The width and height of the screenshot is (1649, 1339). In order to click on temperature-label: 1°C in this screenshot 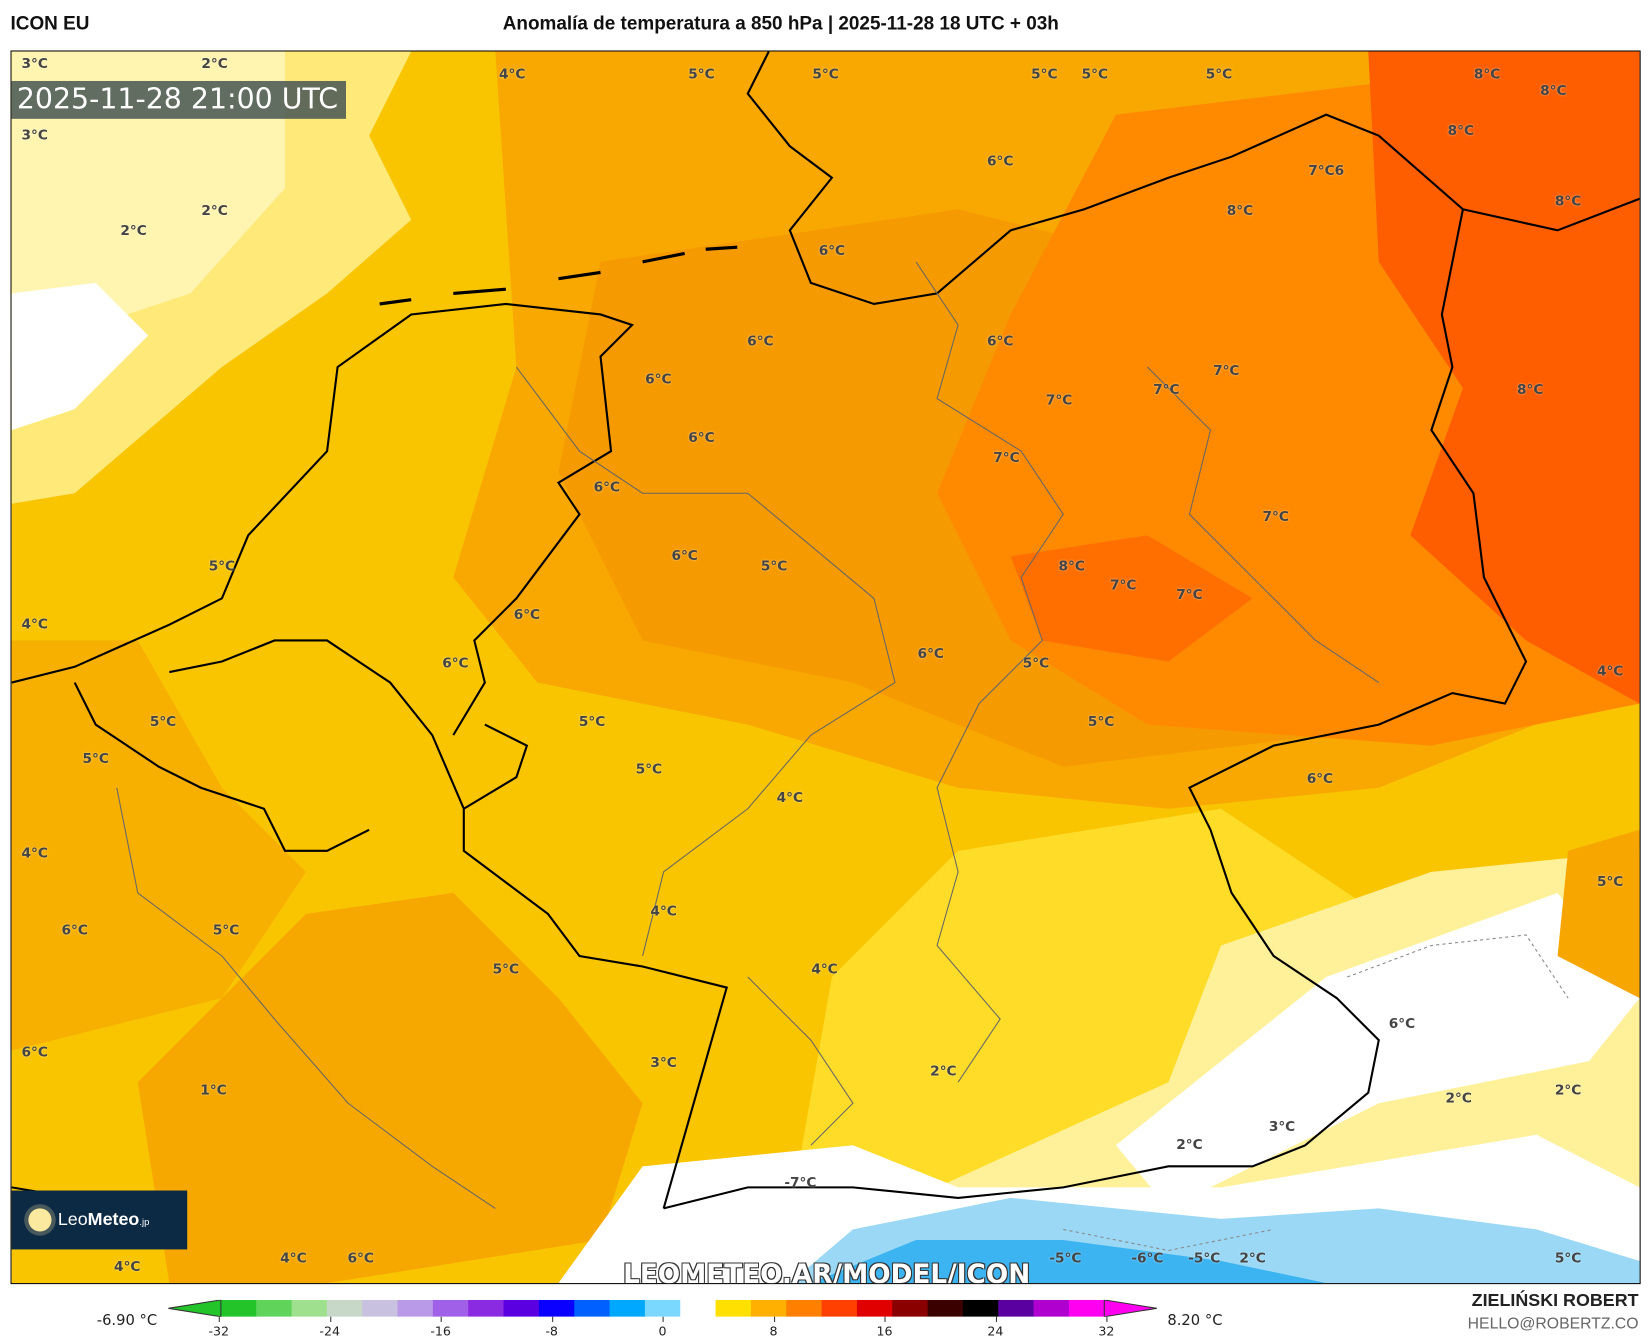, I will do `click(213, 1090)`.